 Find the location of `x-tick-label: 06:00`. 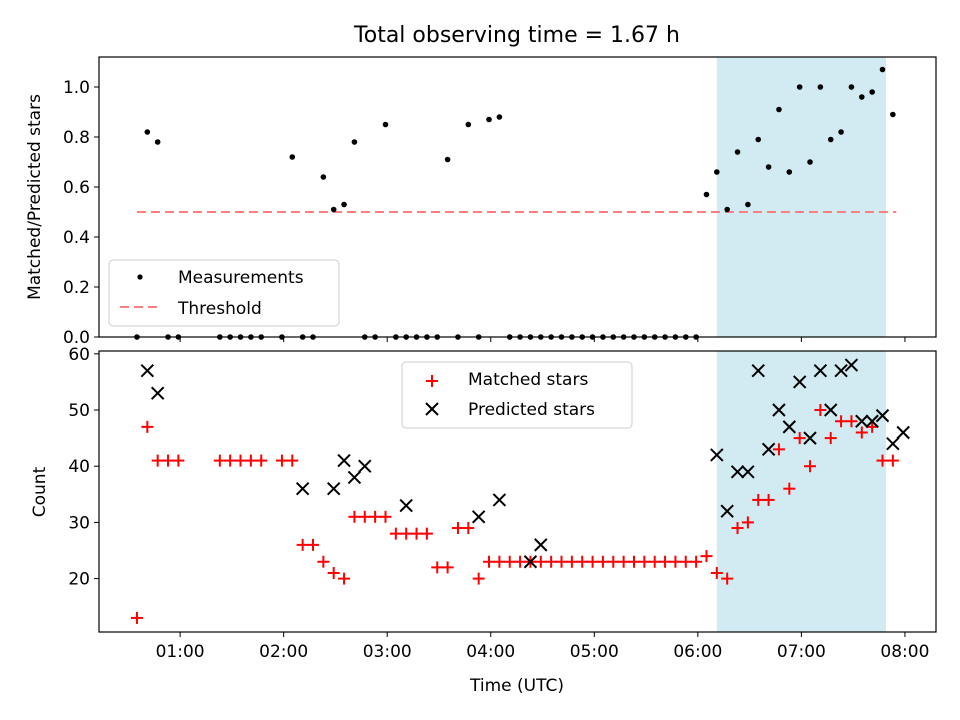

x-tick-label: 06:00 is located at coordinates (697, 652).